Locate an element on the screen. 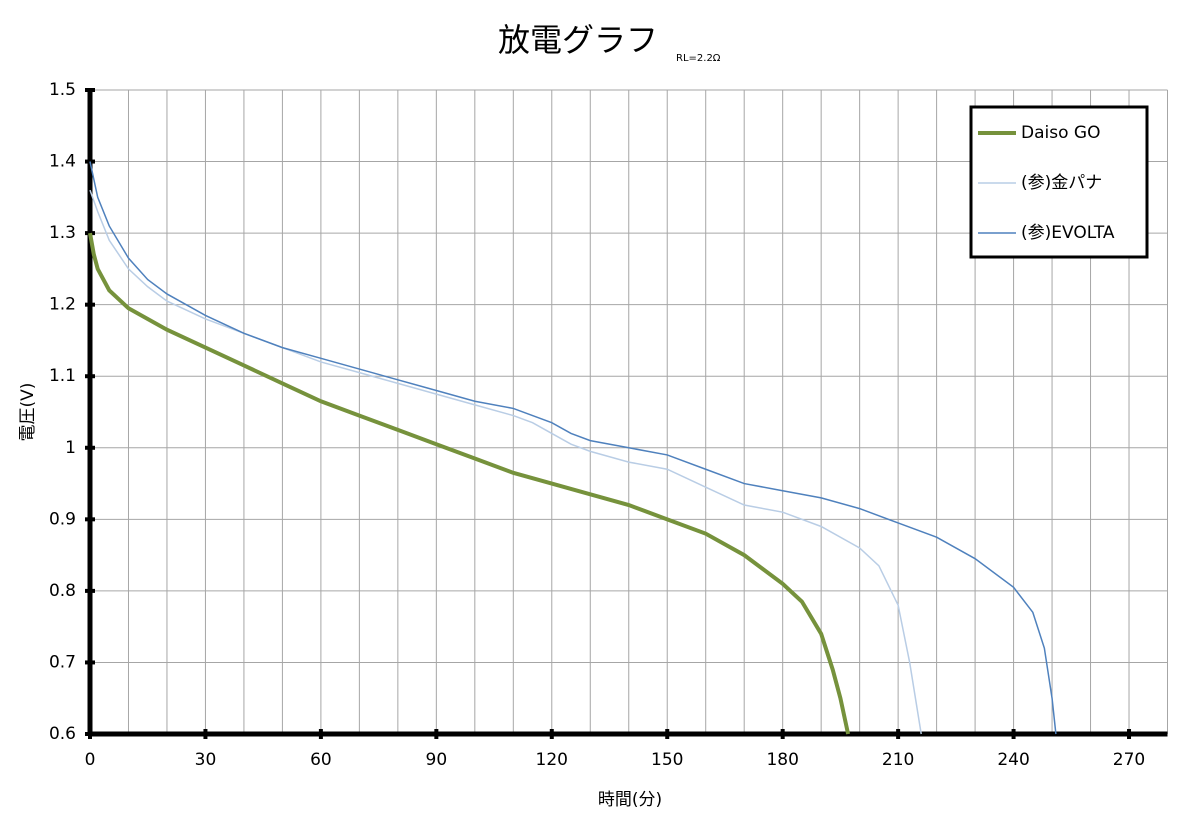 This screenshot has width=1200, height=822. x-tick-label: 90 is located at coordinates (437, 760).